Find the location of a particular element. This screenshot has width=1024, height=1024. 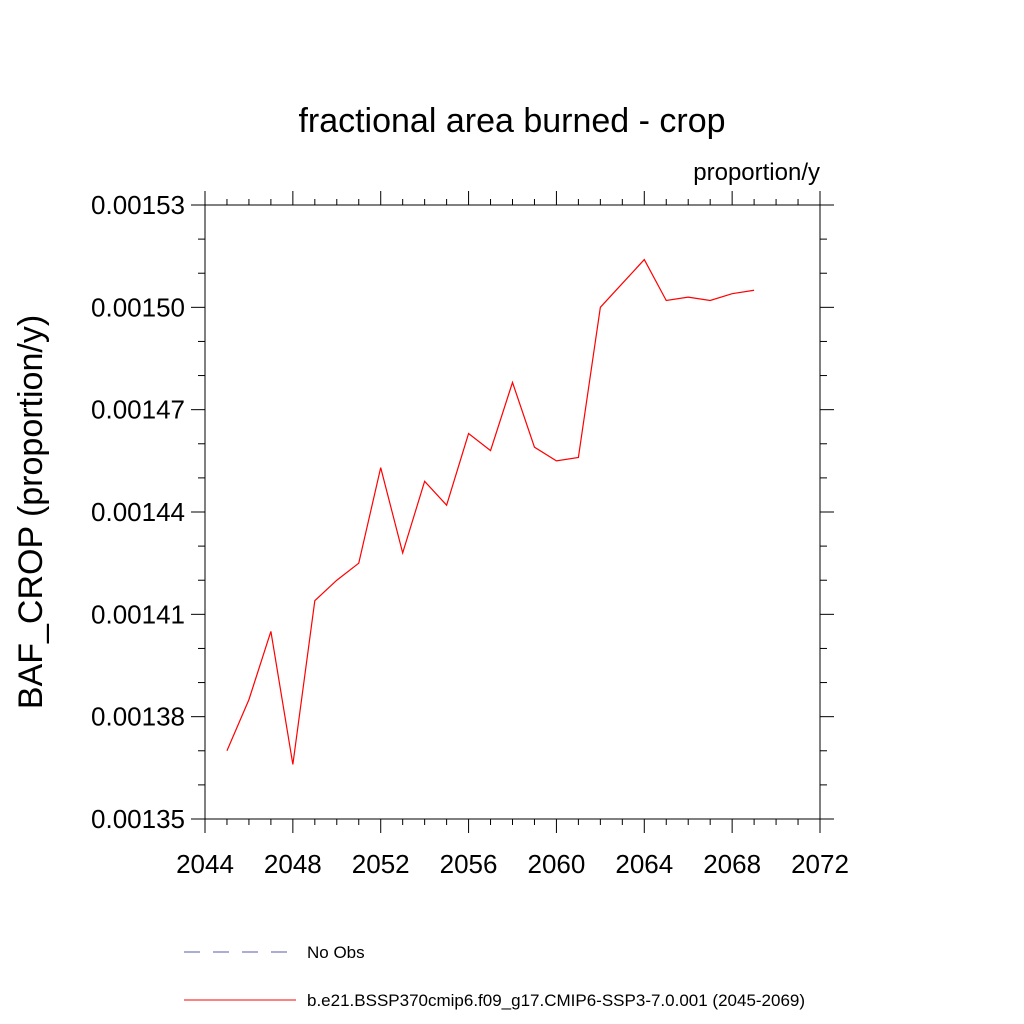

x-tick-label: 2044 is located at coordinates (205, 864).